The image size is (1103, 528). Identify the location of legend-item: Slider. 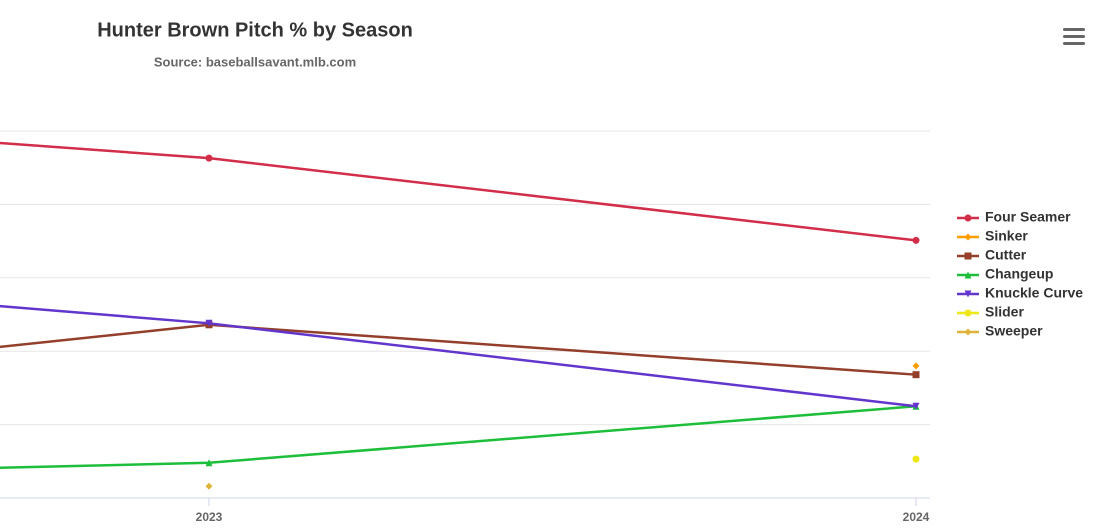
(990, 312).